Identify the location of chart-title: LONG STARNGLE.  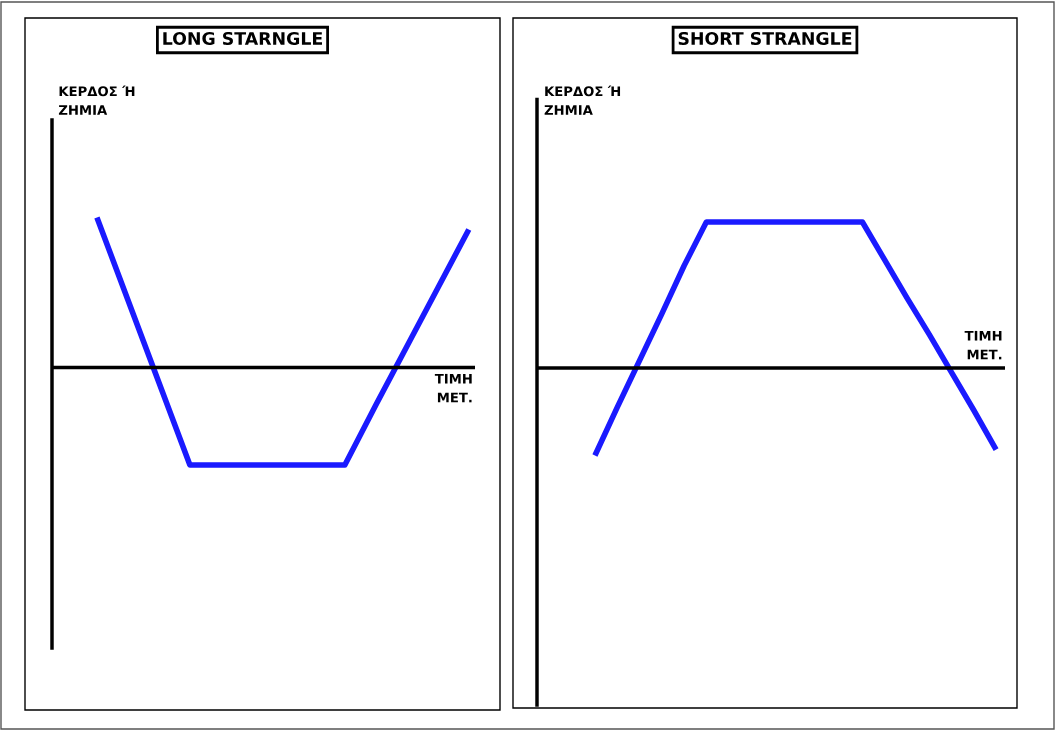
(242, 38).